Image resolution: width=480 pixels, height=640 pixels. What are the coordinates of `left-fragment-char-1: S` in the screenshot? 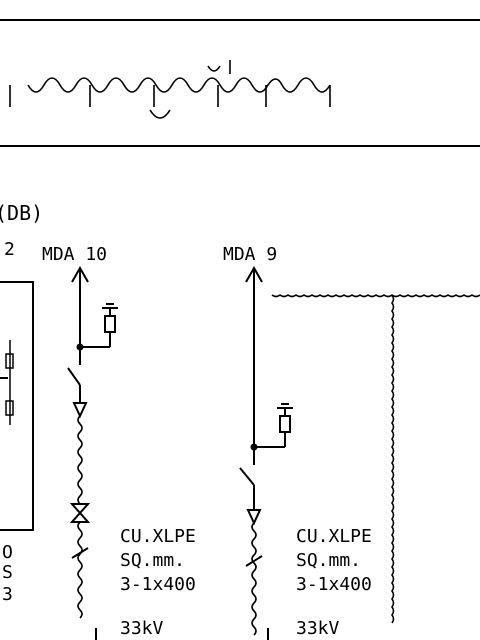 It's located at (7, 572).